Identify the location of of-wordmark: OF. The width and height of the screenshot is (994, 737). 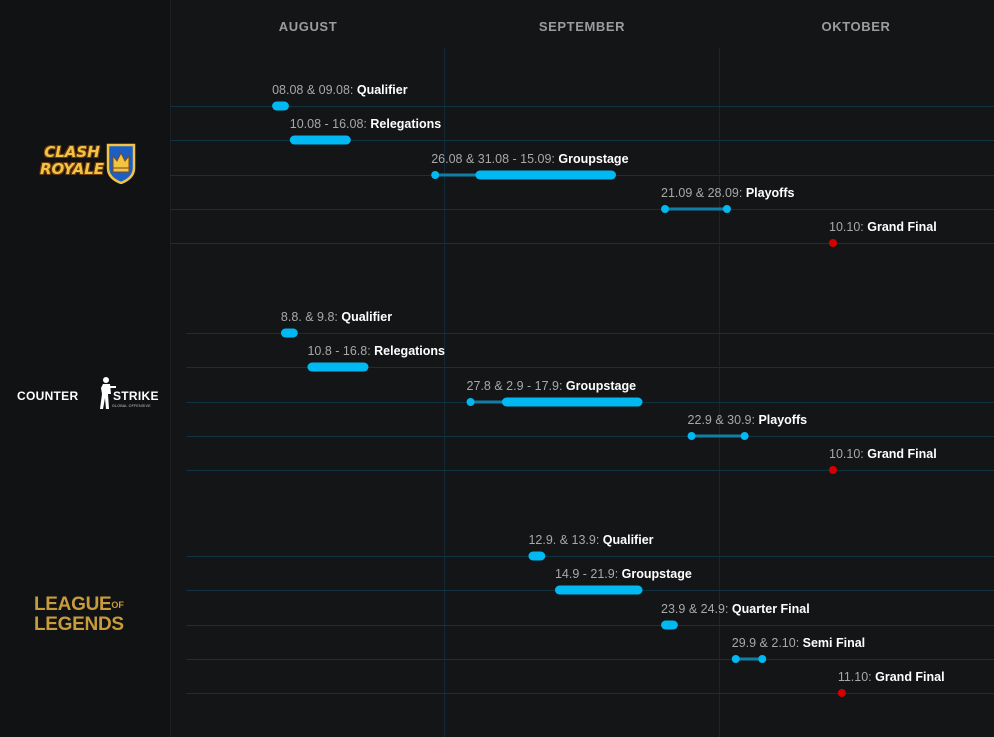
(117, 605).